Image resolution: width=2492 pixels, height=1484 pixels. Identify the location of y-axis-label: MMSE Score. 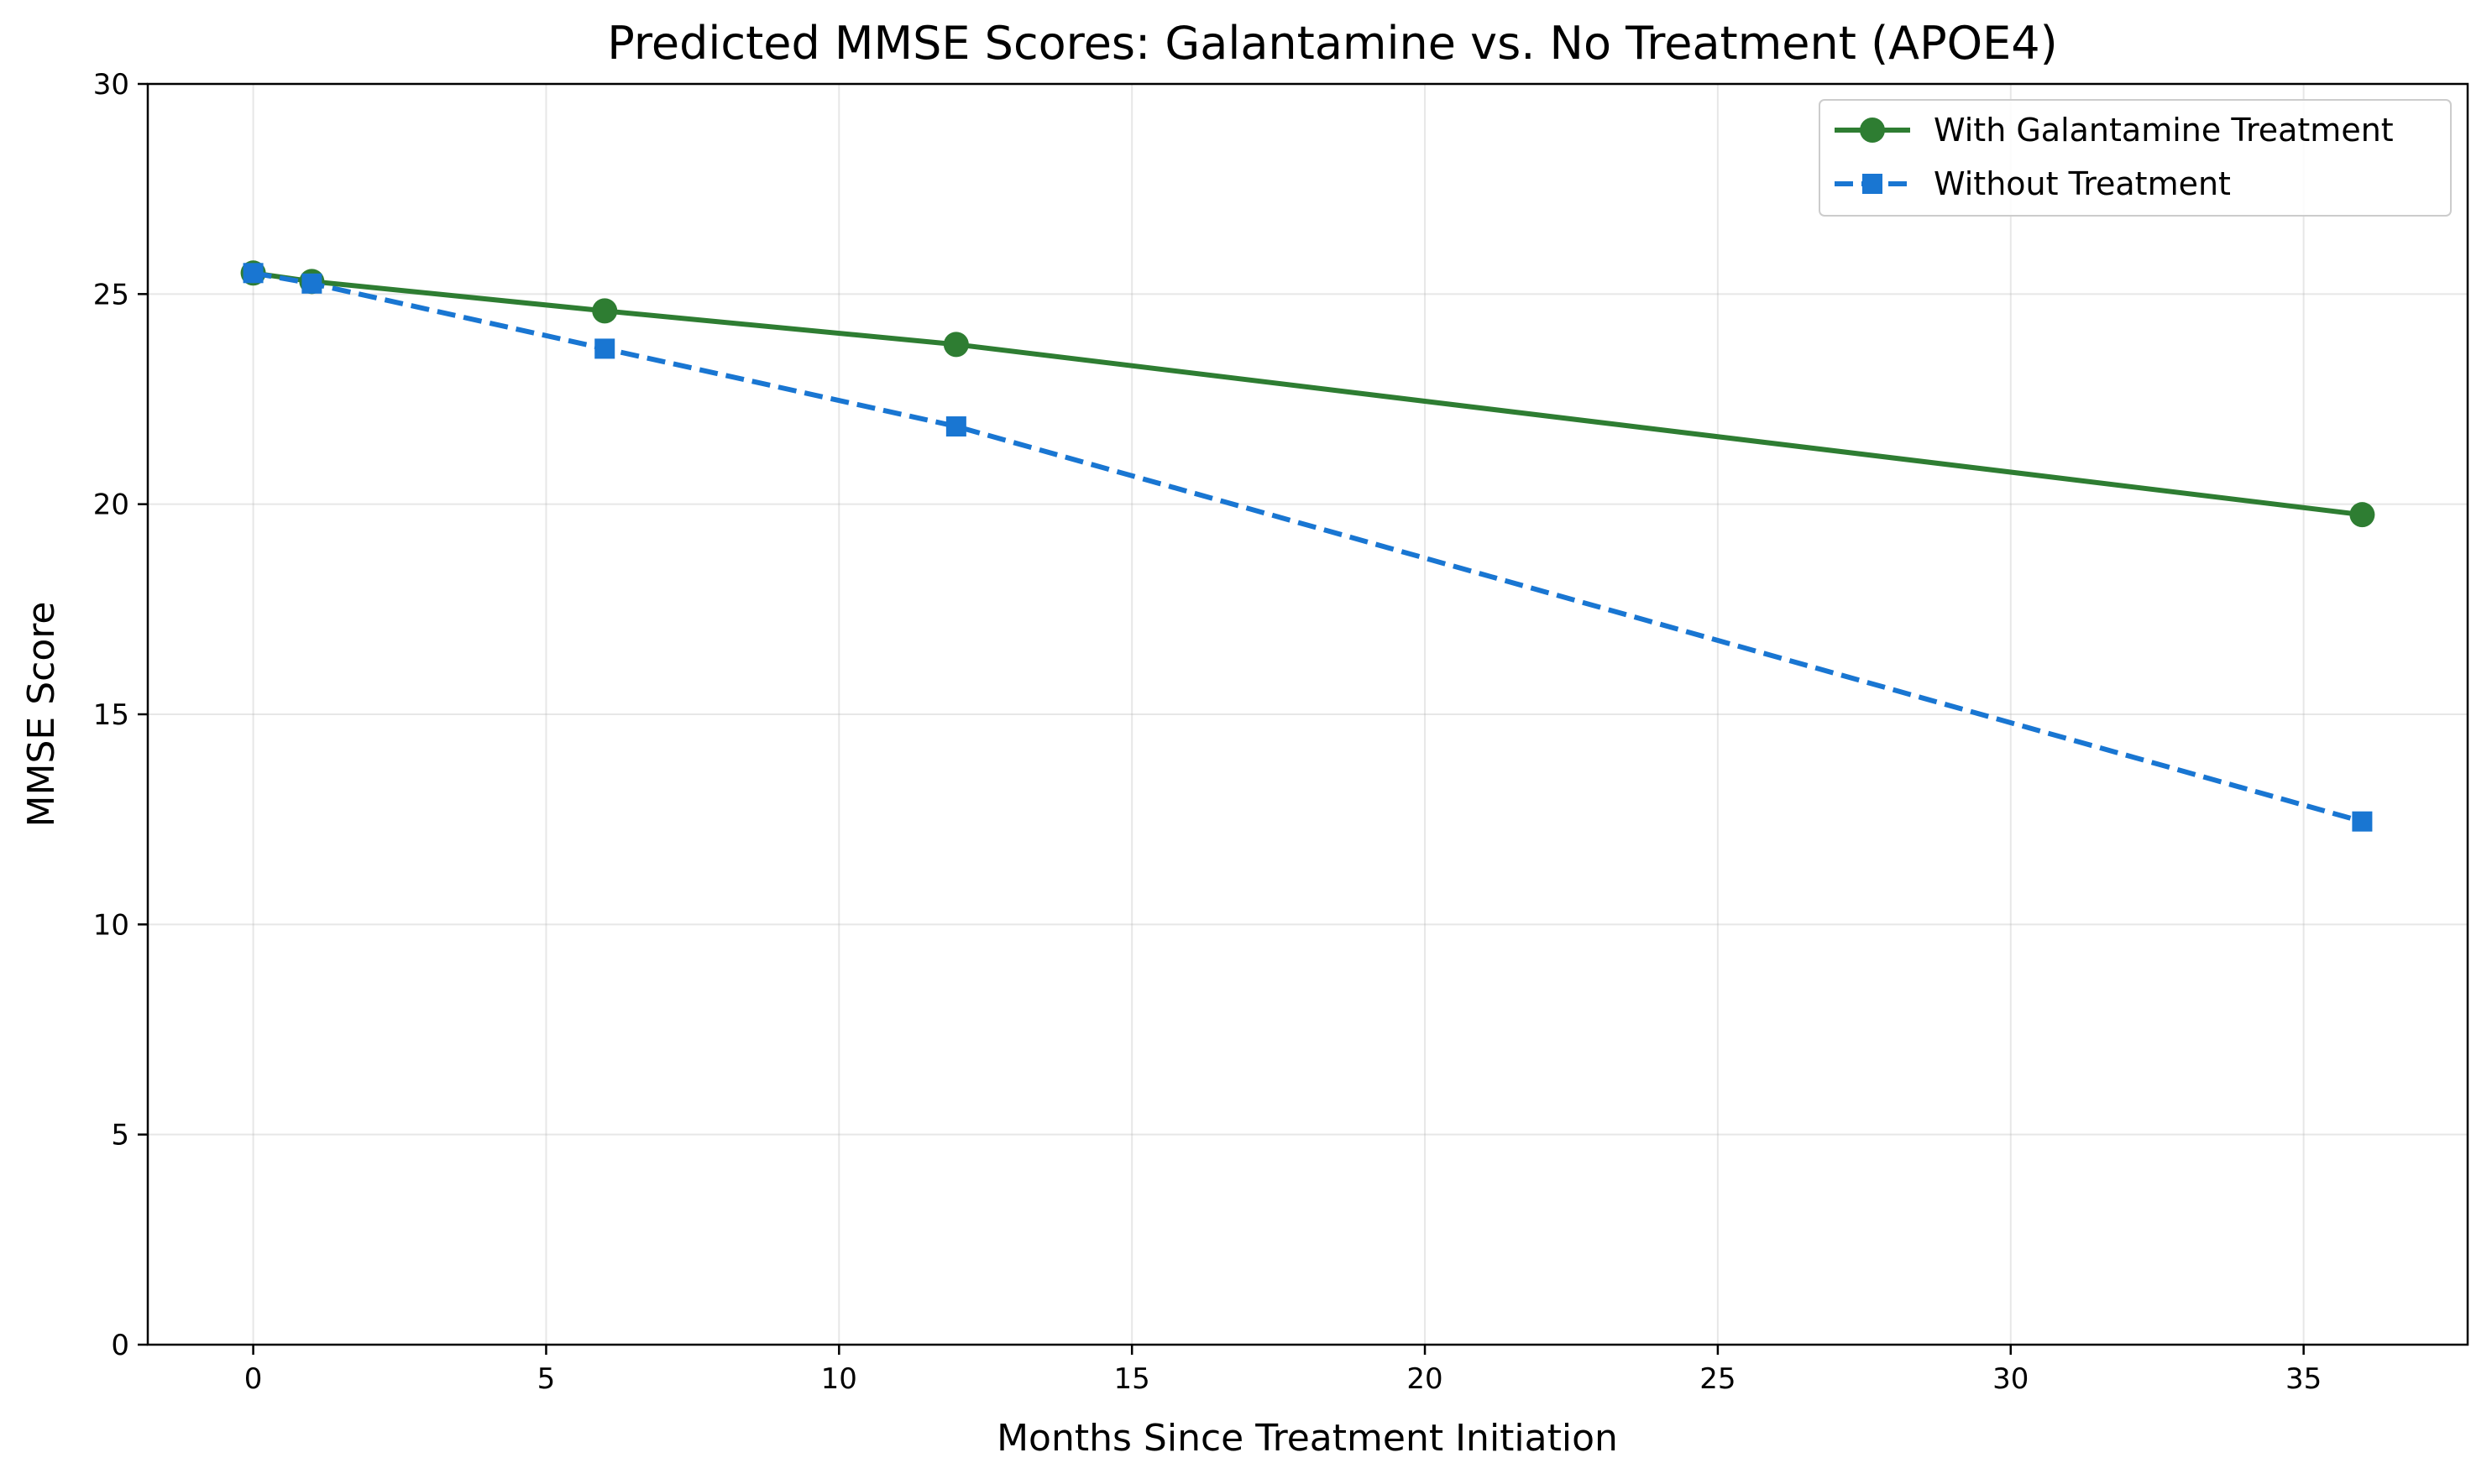
(42, 715).